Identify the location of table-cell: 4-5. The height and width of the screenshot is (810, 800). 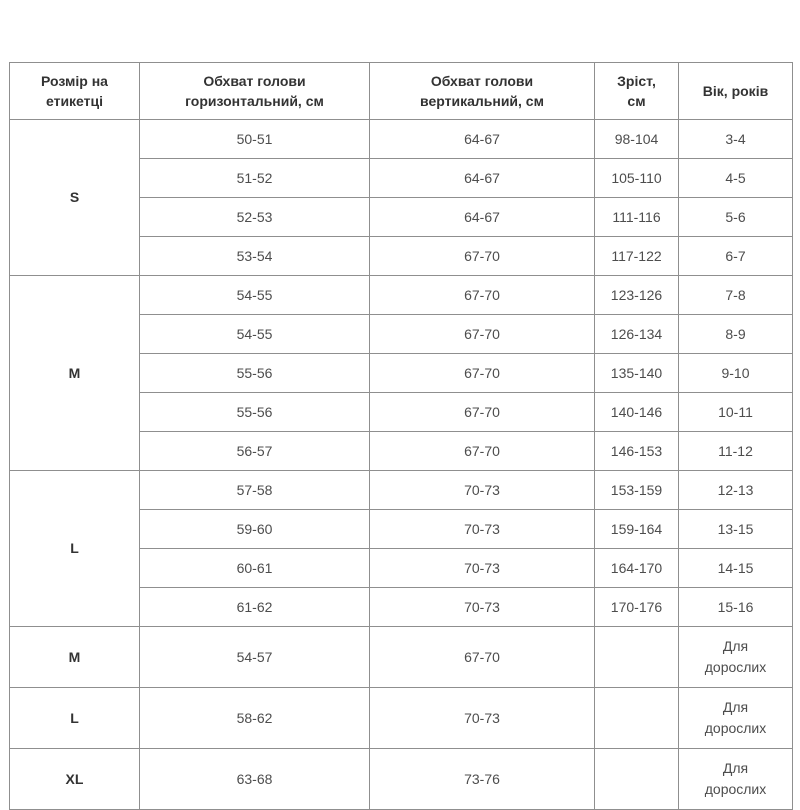
(735, 178).